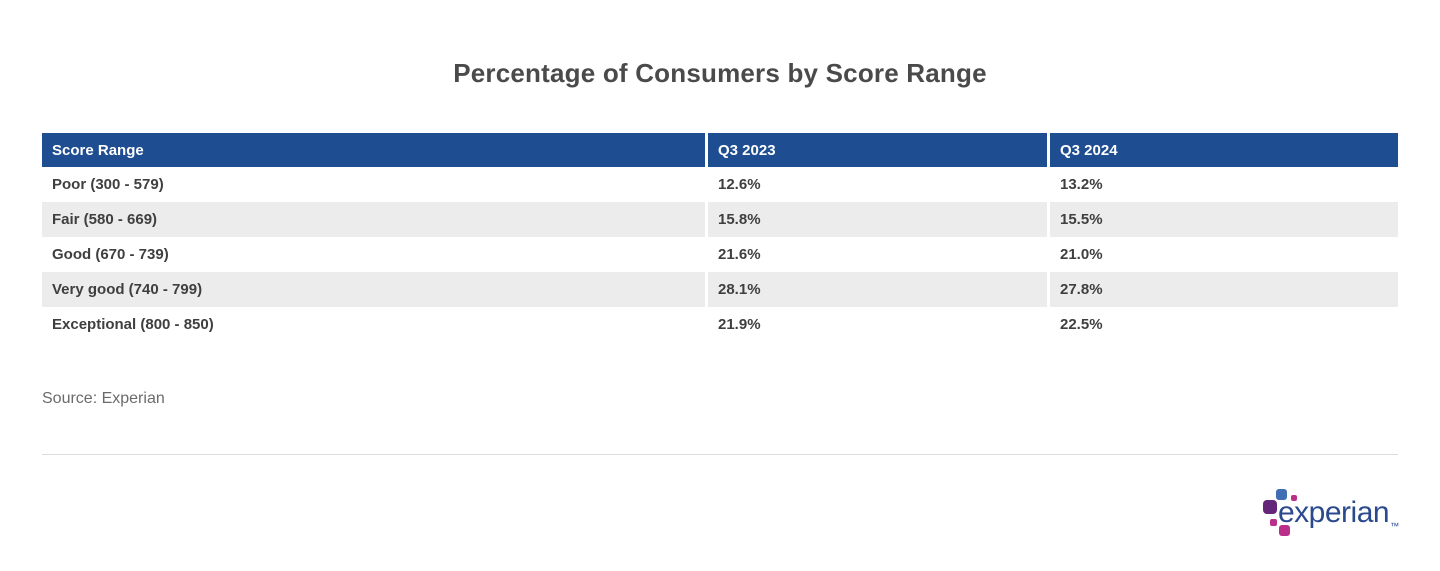 The height and width of the screenshot is (571, 1440). Describe the element at coordinates (720, 73) in the screenshot. I see `chart-title: Percentage of Consumers by Score Range` at that location.